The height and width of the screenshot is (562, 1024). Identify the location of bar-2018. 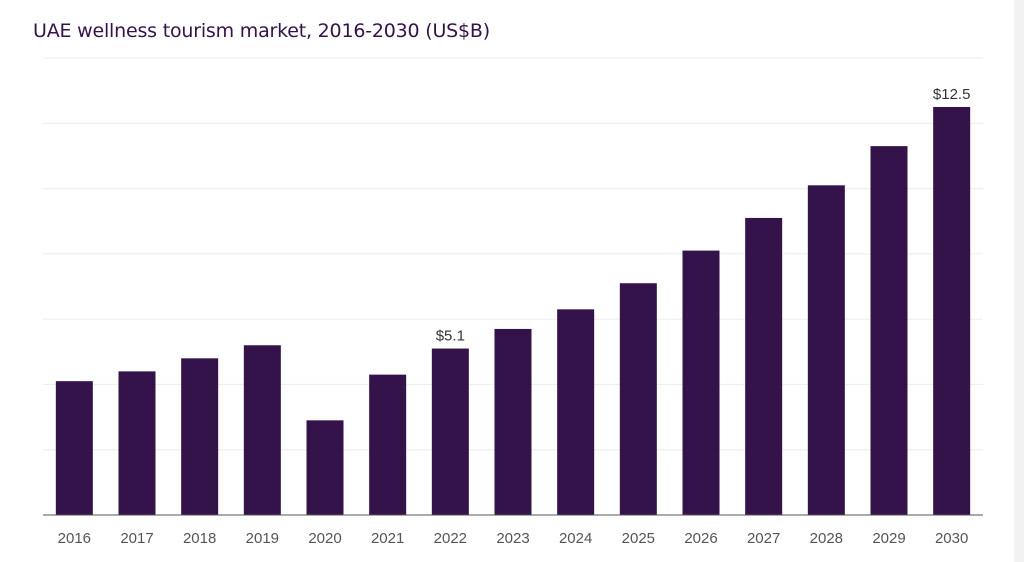
(200, 436).